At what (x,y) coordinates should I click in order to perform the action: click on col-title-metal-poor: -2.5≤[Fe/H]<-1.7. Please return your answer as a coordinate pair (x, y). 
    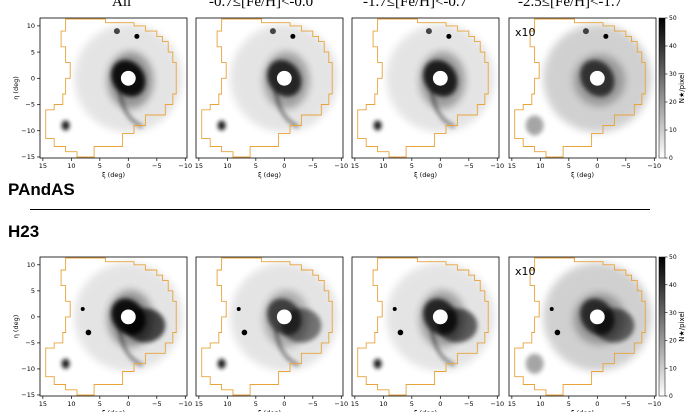
    Looking at the image, I should click on (570, 5).